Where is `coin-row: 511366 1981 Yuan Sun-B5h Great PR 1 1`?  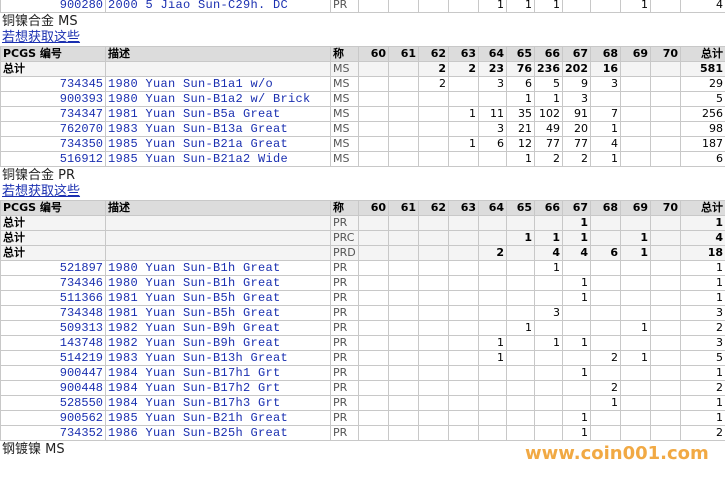
coin-row: 511366 1981 Yuan Sun-B5h Great PR 1 1 is located at coordinates (362, 298).